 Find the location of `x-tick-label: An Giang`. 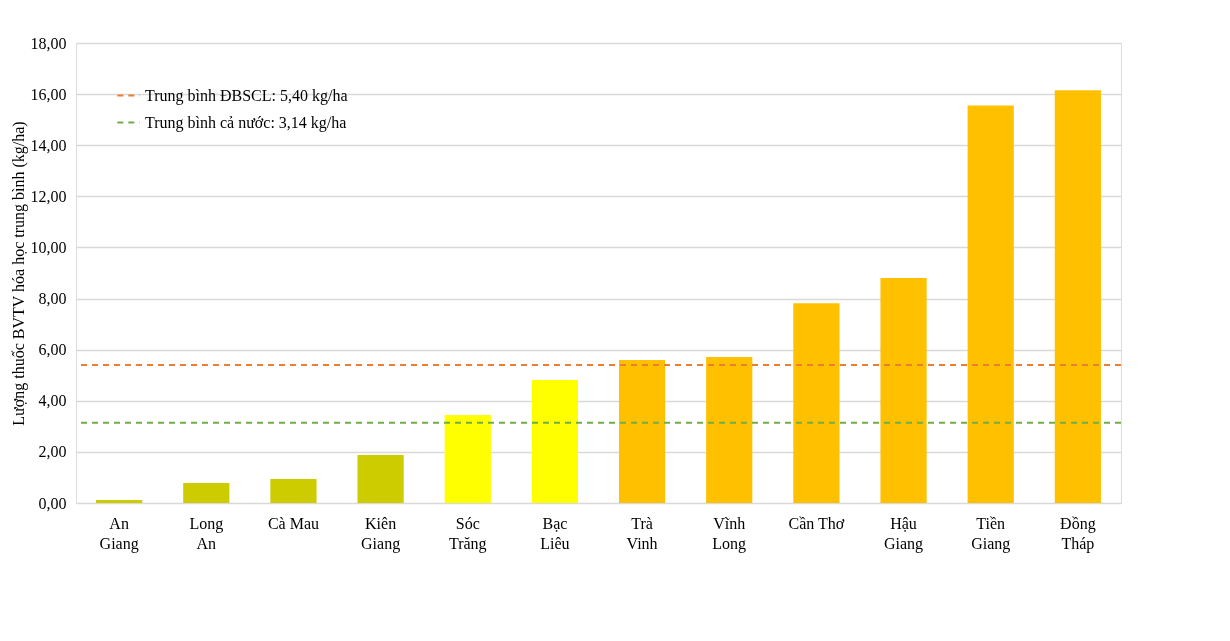

x-tick-label: An Giang is located at coordinates (119, 533).